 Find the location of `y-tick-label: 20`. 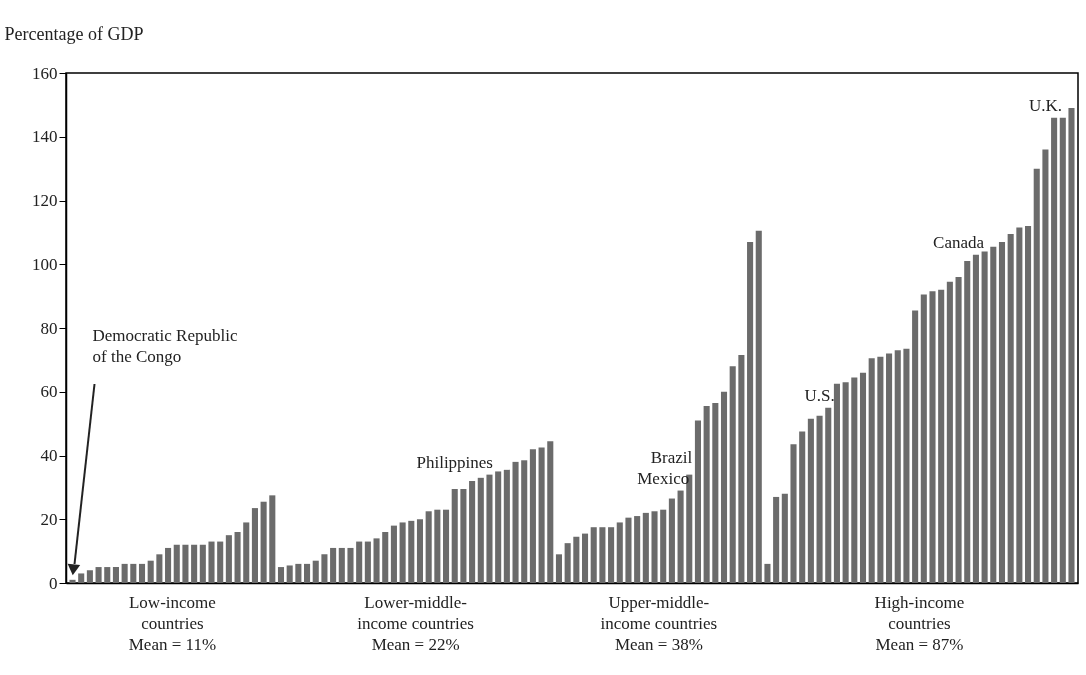

y-tick-label: 20 is located at coordinates (49, 519).